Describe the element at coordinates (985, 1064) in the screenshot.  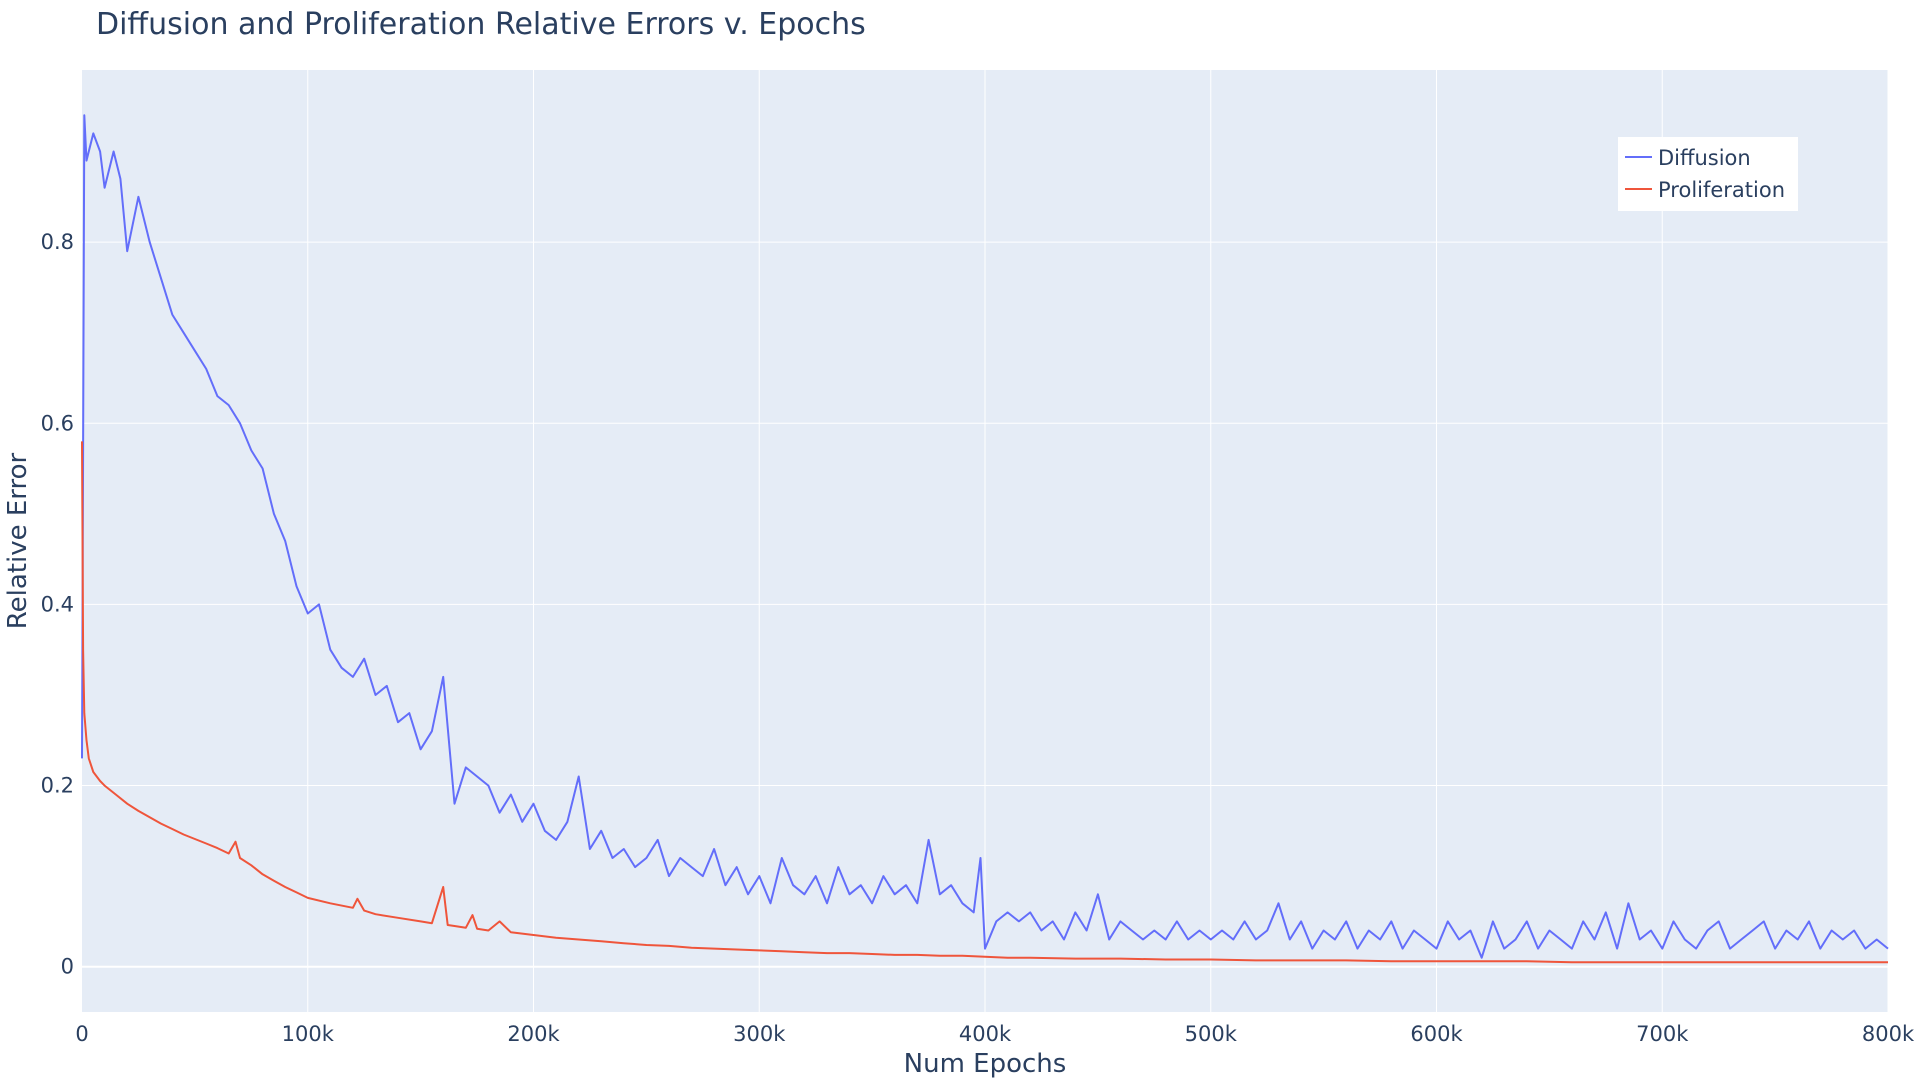
I see `x-axis-title: Num Epochs` at that location.